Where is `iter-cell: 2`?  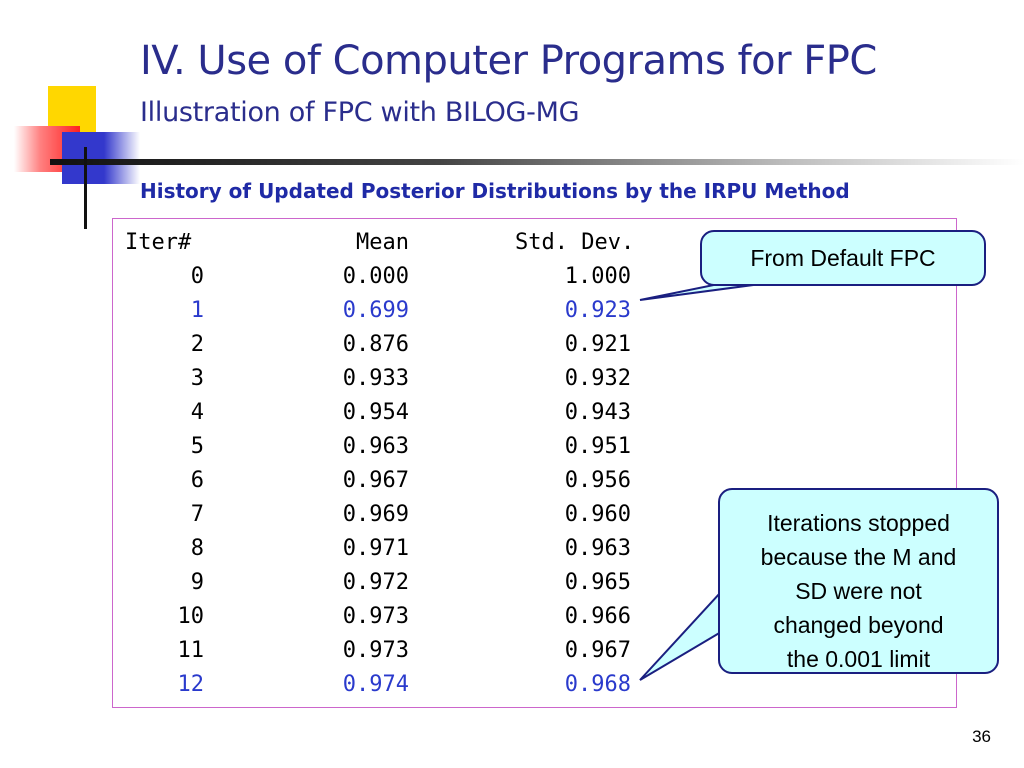 iter-cell: 2 is located at coordinates (197, 344).